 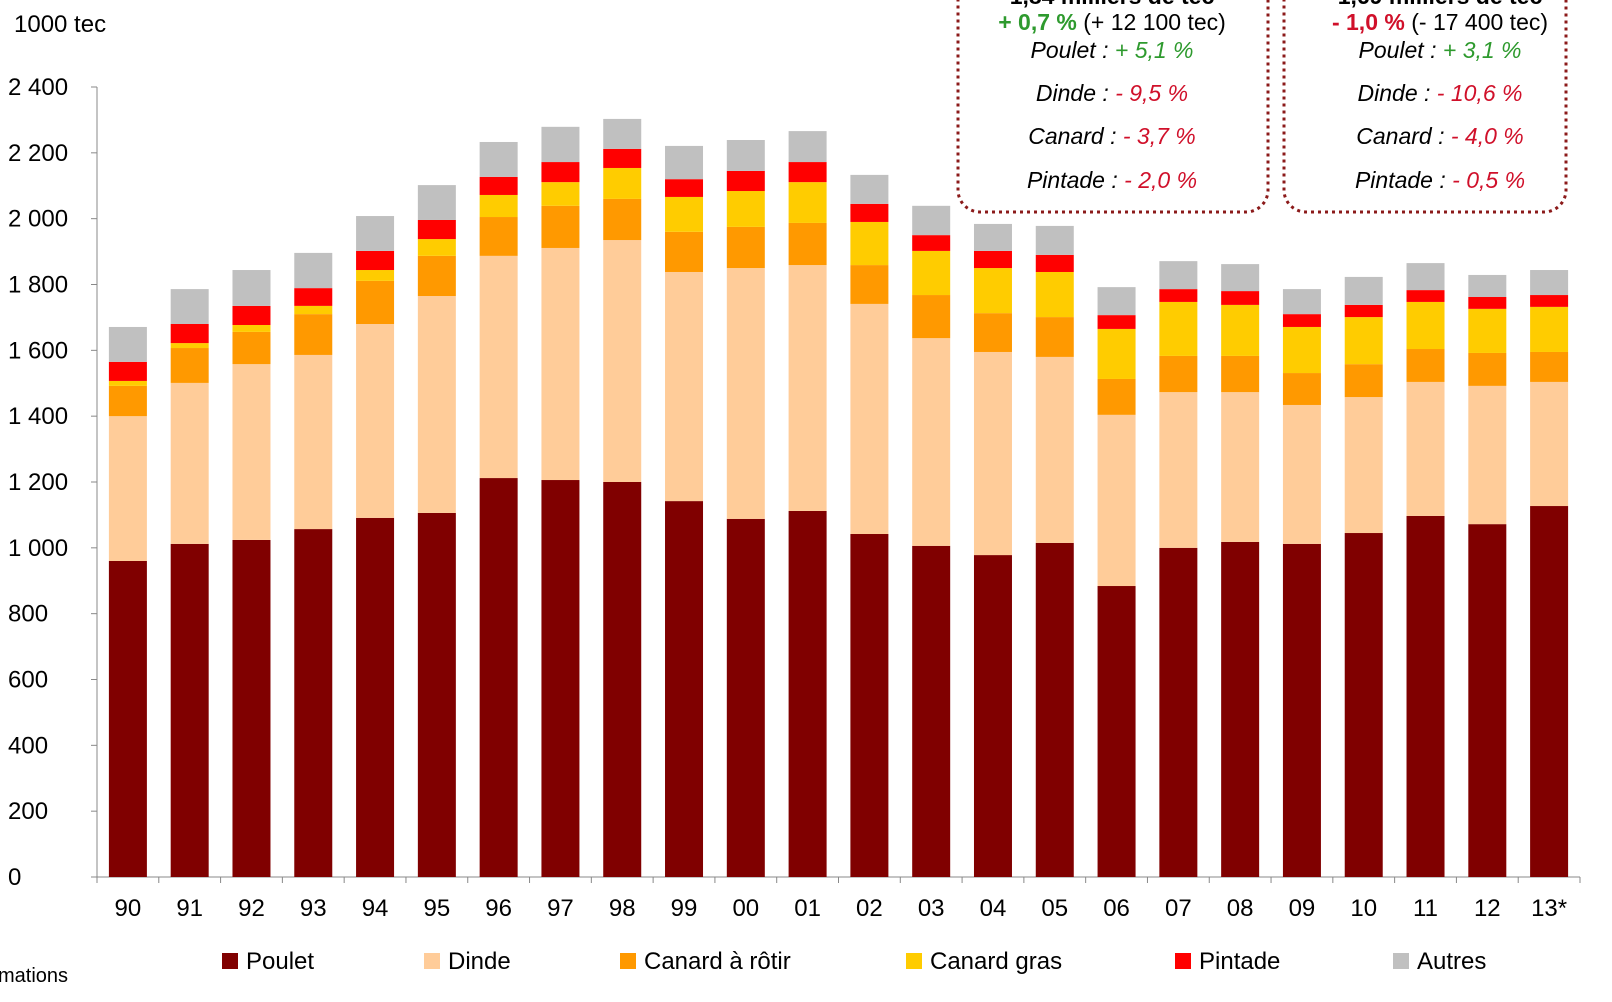 I want to click on x-tick-label: 94, so click(x=375, y=908).